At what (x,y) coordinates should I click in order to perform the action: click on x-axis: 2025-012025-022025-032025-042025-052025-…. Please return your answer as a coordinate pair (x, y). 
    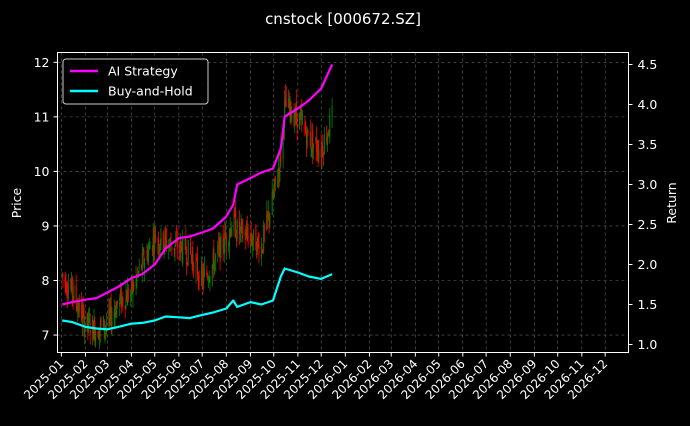
    Looking at the image, I should click on (315, 377).